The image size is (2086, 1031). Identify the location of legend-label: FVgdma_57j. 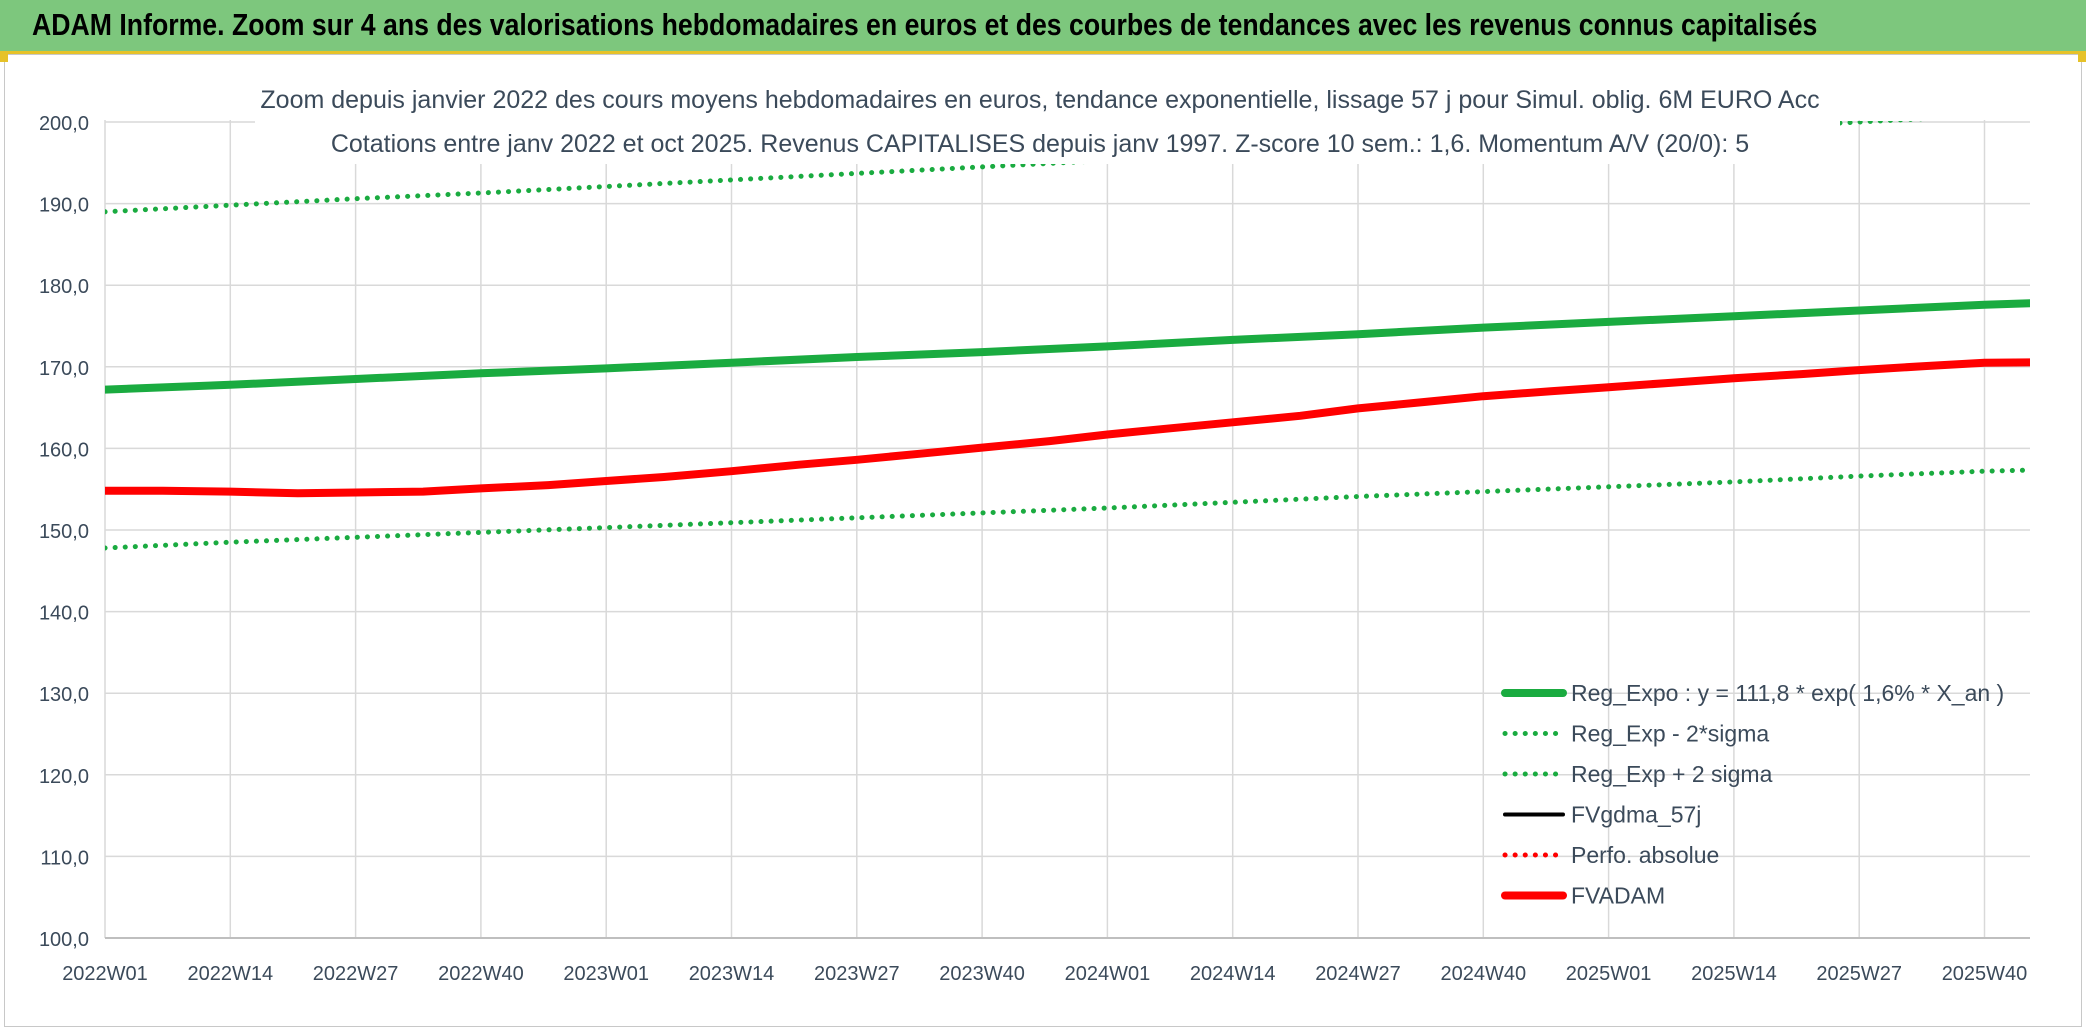
(1636, 815).